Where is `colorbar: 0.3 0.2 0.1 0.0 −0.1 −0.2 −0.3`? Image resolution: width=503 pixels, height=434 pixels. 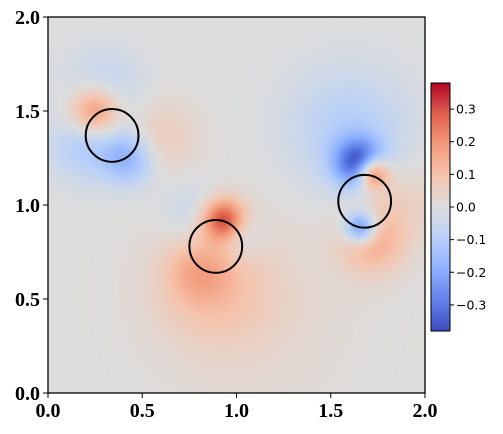
colorbar: 0.3 0.2 0.1 0.0 −0.1 −0.2 −0.3 is located at coordinates (458, 207).